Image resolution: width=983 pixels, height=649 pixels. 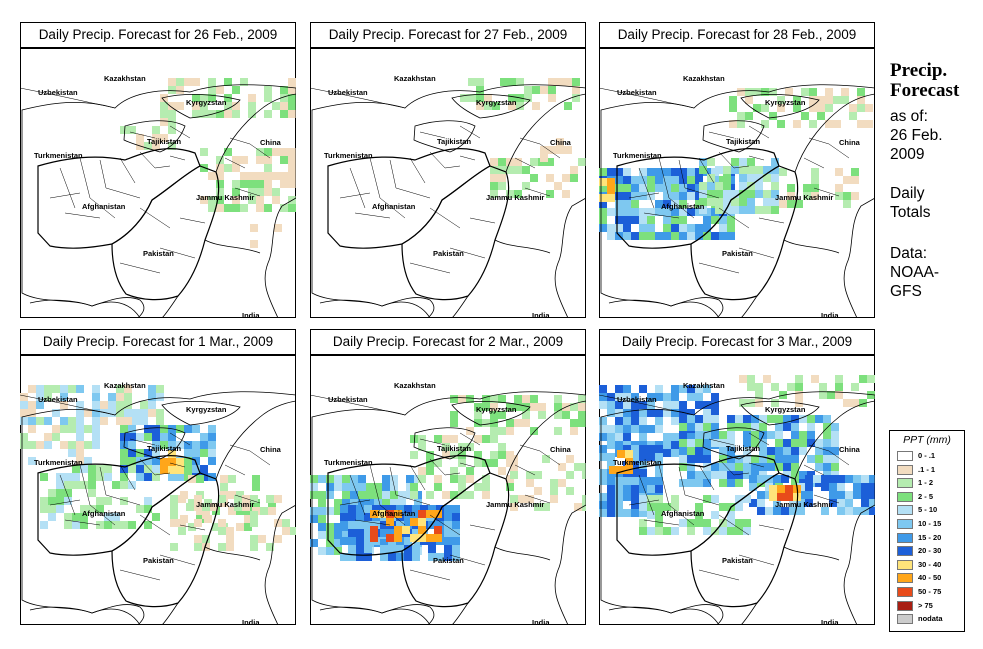 I want to click on forecast-panel: Daily Precip. Forecast for 26 Feb., 2009, so click(x=158, y=170).